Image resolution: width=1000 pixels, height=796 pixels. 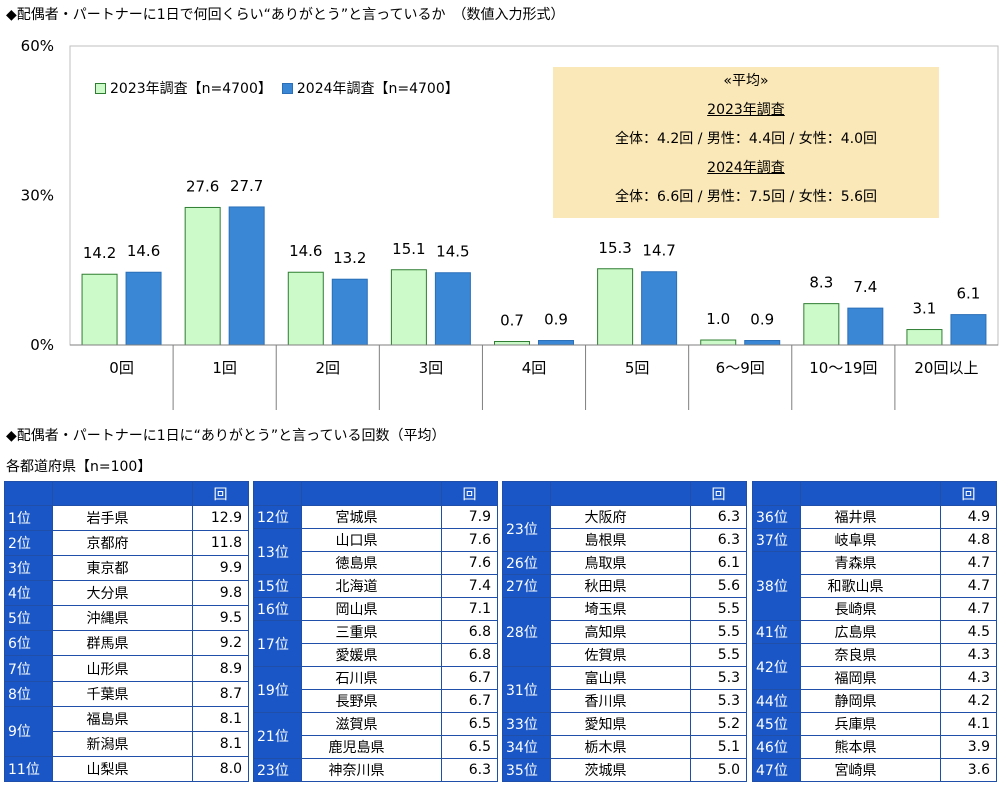 I want to click on data-label-2024: 27.7, so click(x=246, y=186).